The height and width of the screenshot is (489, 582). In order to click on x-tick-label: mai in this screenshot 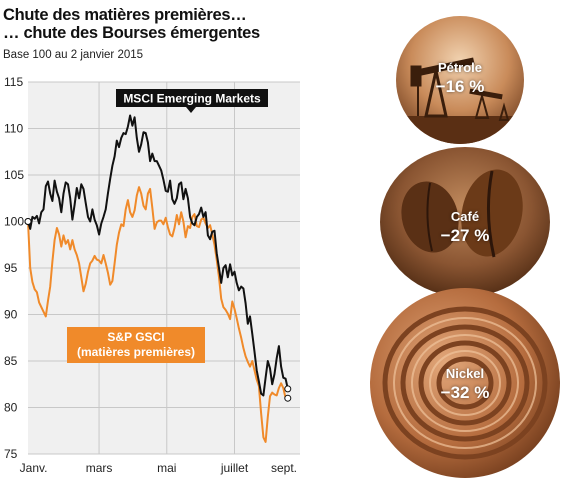, I will do `click(166, 468)`.